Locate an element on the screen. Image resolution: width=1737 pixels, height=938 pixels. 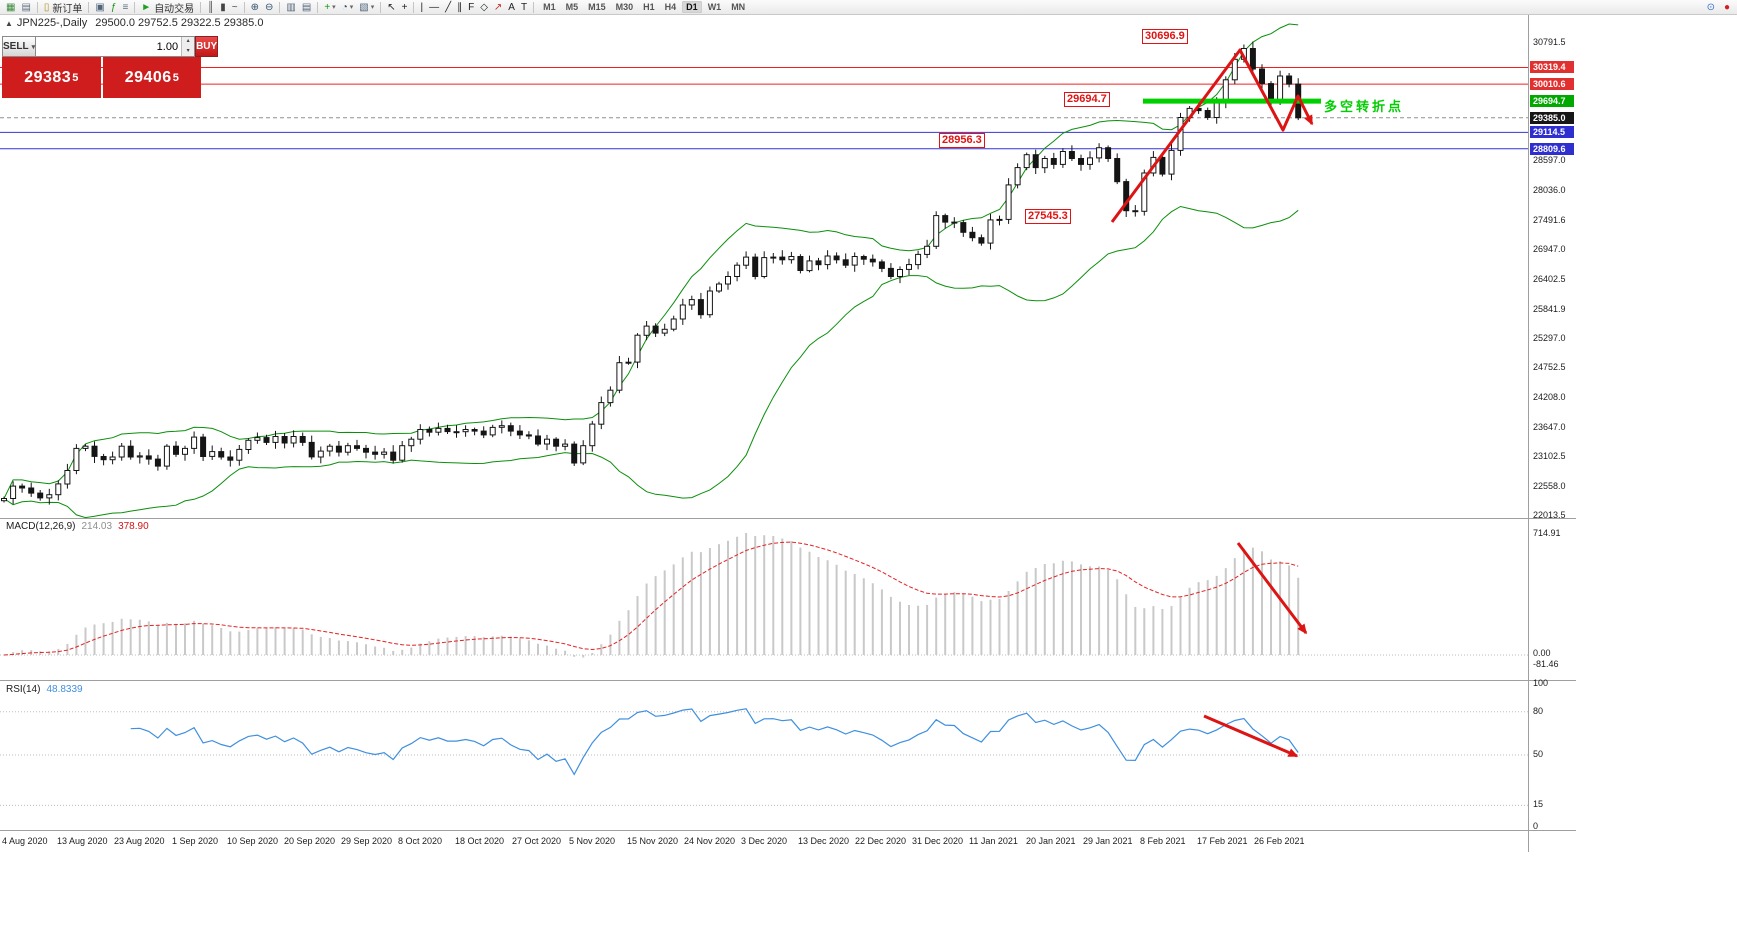
date-label: 3 Dec 2020 is located at coordinates (764, 841).